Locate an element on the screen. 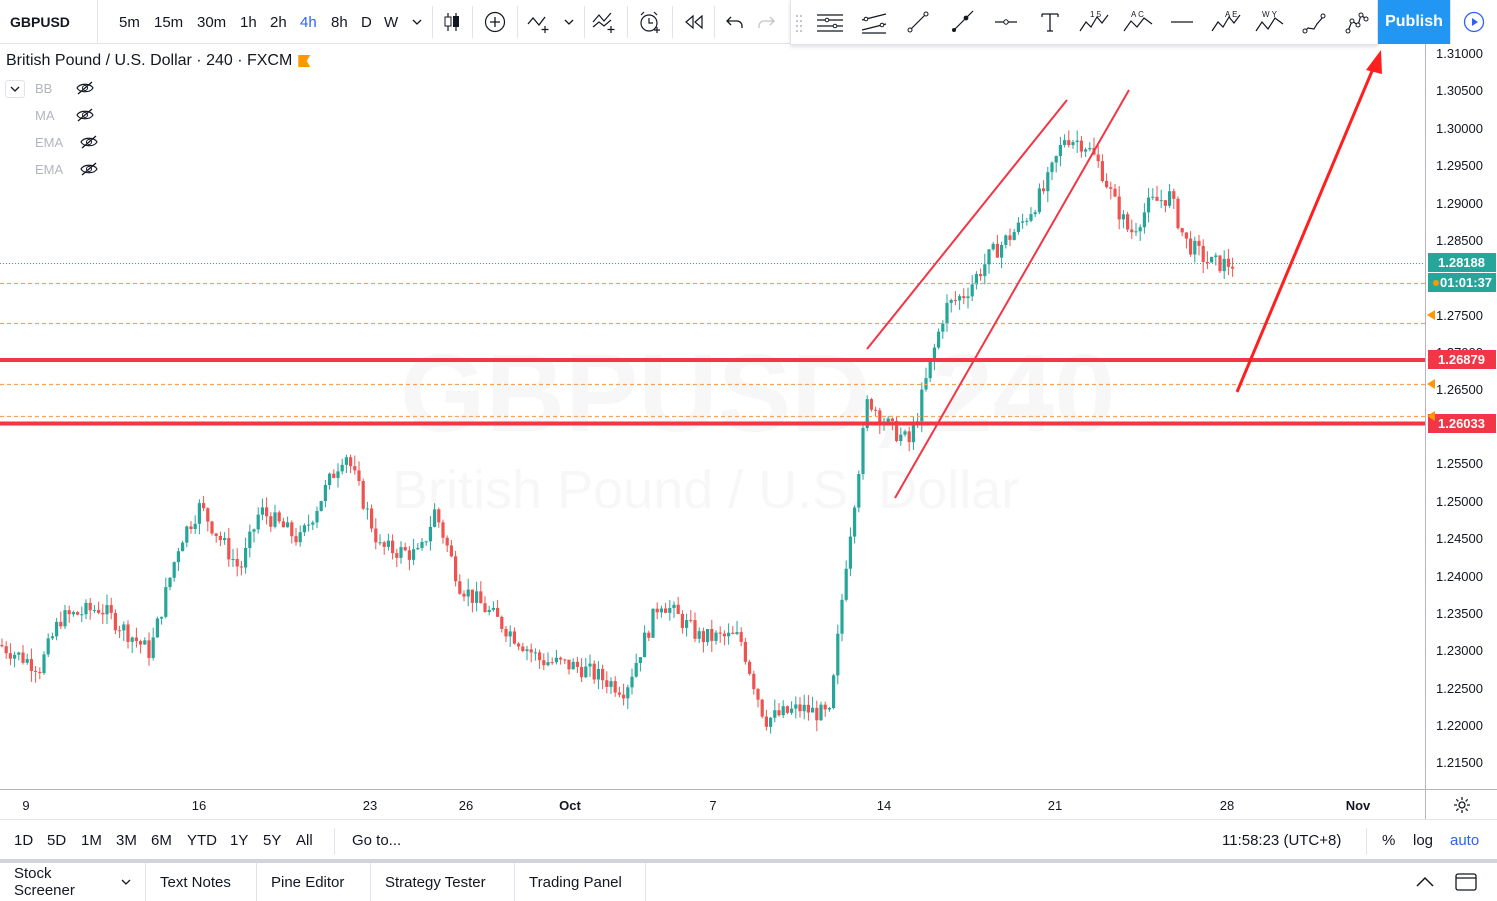 This screenshot has width=1497, height=901. timeframe-5m: 5m is located at coordinates (129, 22).